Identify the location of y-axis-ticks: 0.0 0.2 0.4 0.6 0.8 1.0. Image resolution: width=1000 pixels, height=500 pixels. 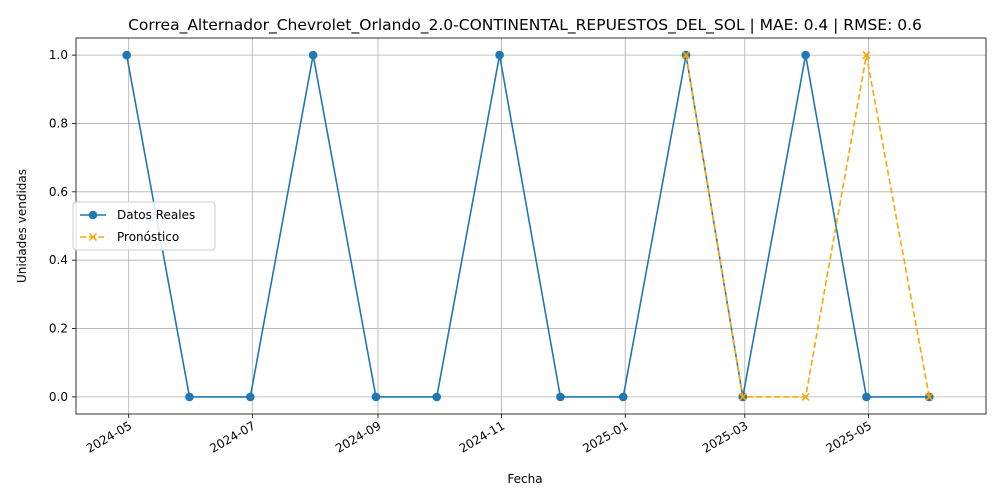
(62, 226).